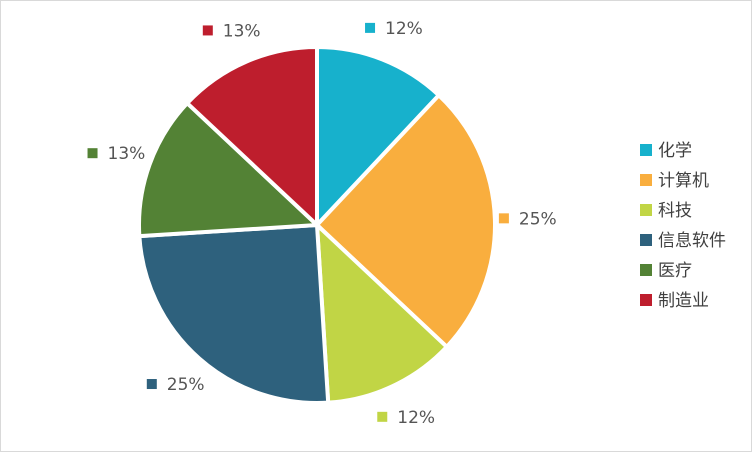 The height and width of the screenshot is (452, 752). What do you see at coordinates (683, 181) in the screenshot?
I see `legend-label: 计算机` at bounding box center [683, 181].